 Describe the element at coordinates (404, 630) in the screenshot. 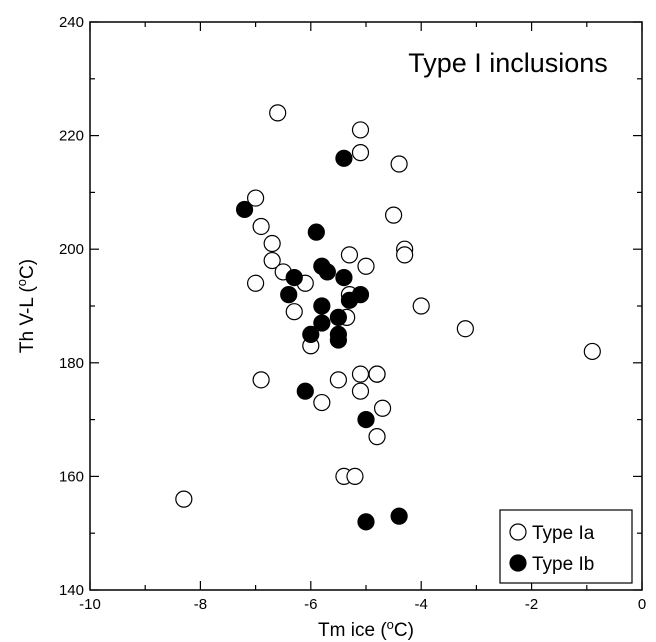

I see `x-axis-title-end: C)` at that location.